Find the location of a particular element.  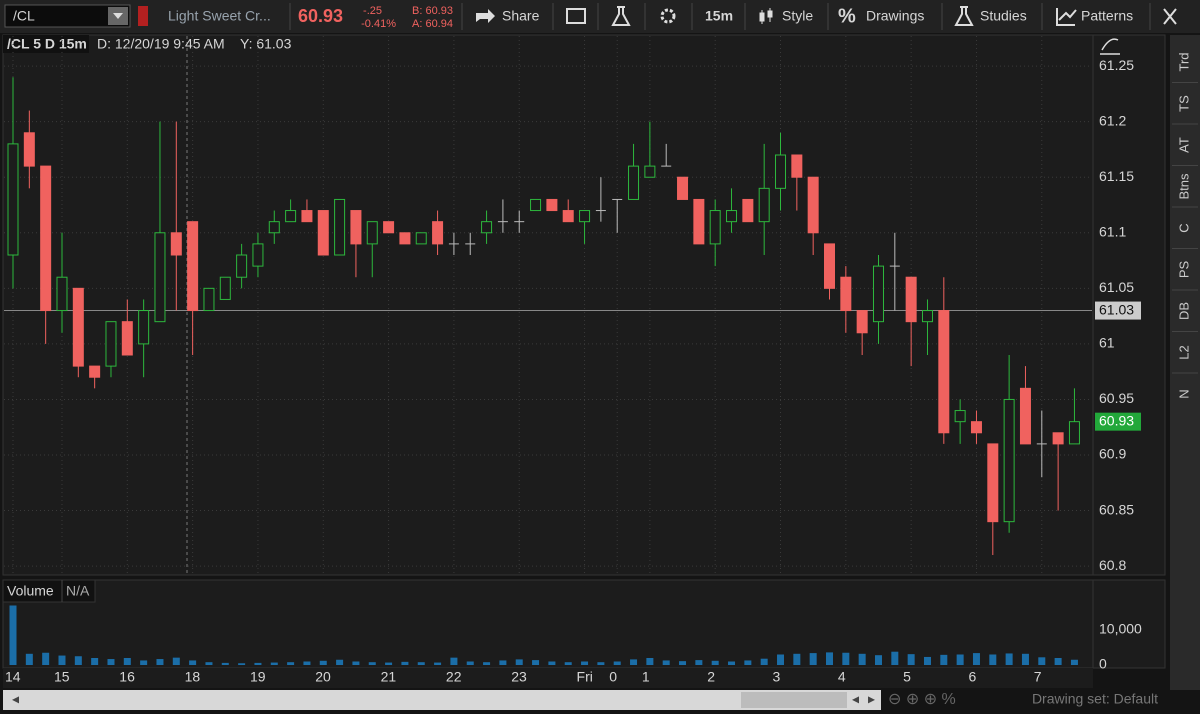

expand-icon is located at coordinates (1110, 46).